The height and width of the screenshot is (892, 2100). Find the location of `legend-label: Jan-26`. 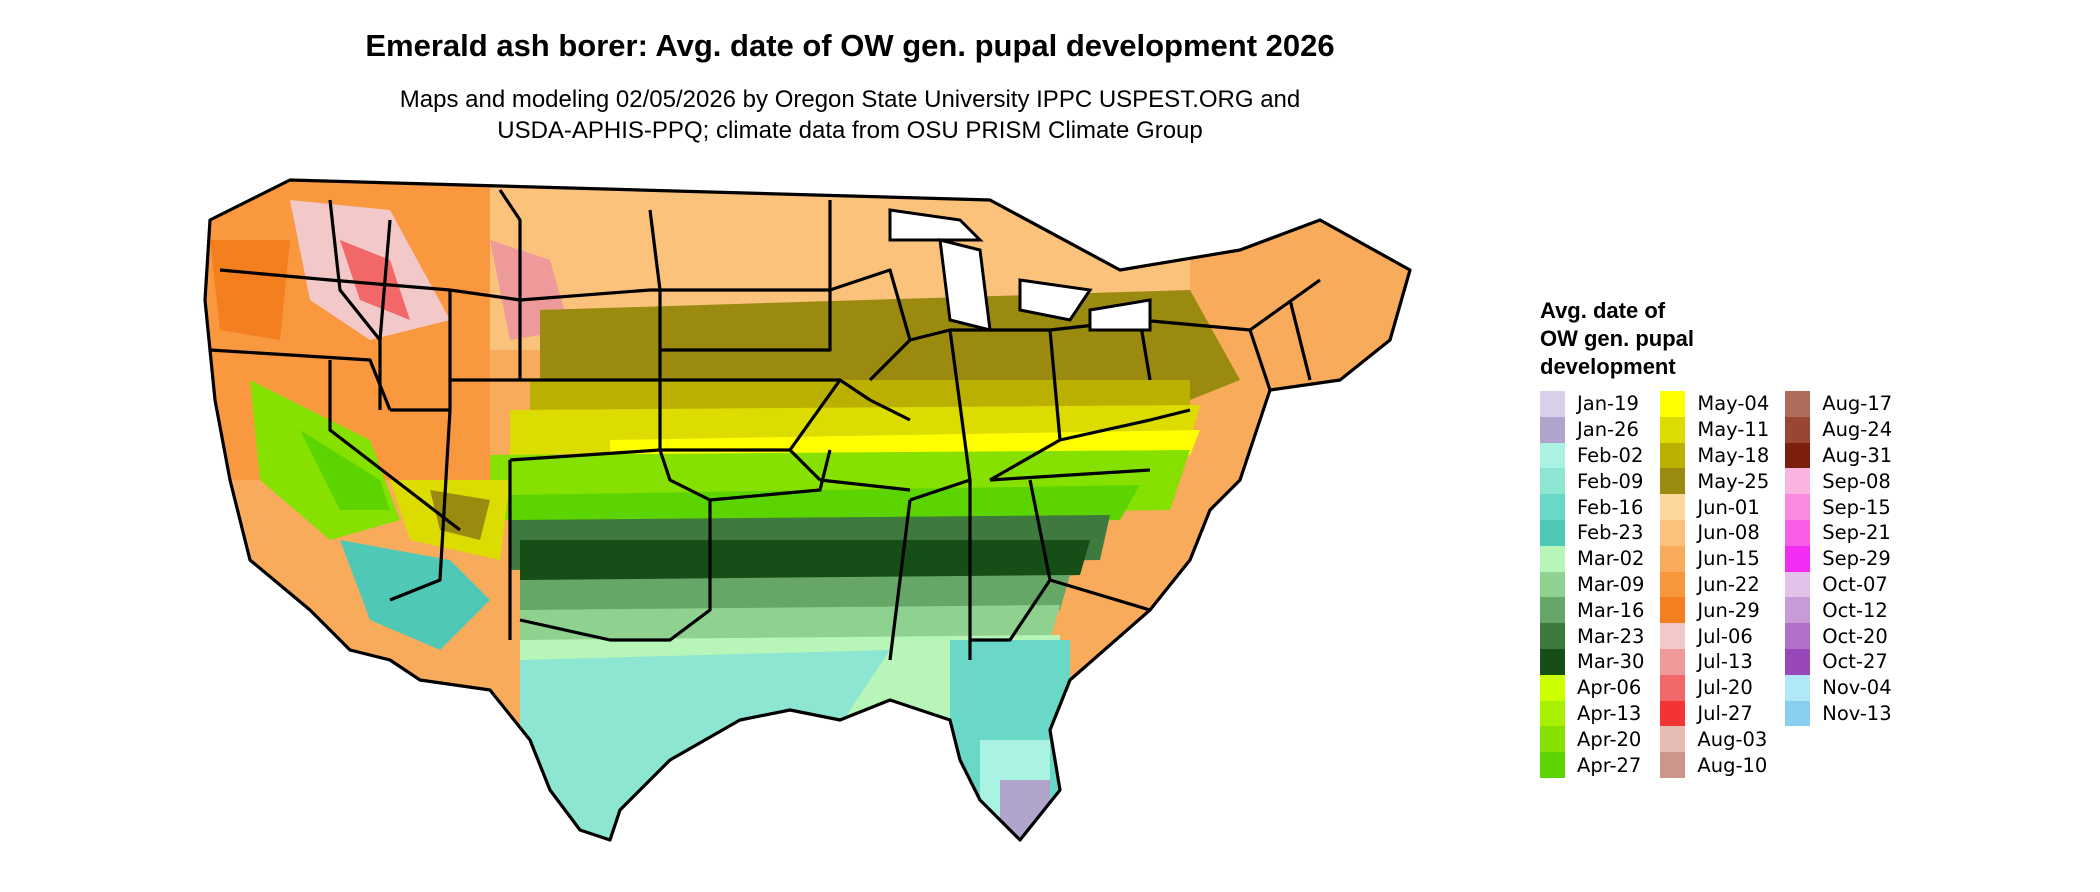

legend-label: Jan-26 is located at coordinates (1608, 430).